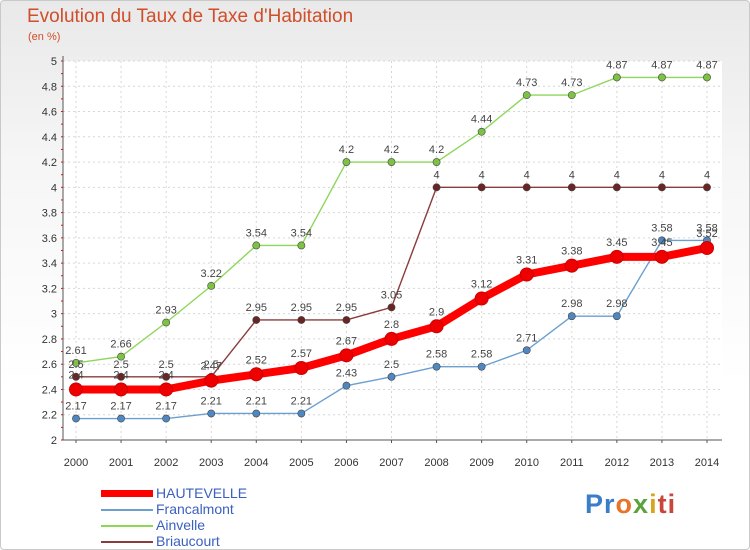 Image resolution: width=750 pixels, height=550 pixels. Describe the element at coordinates (436, 463) in the screenshot. I see `x-tick-label: 2008` at that location.